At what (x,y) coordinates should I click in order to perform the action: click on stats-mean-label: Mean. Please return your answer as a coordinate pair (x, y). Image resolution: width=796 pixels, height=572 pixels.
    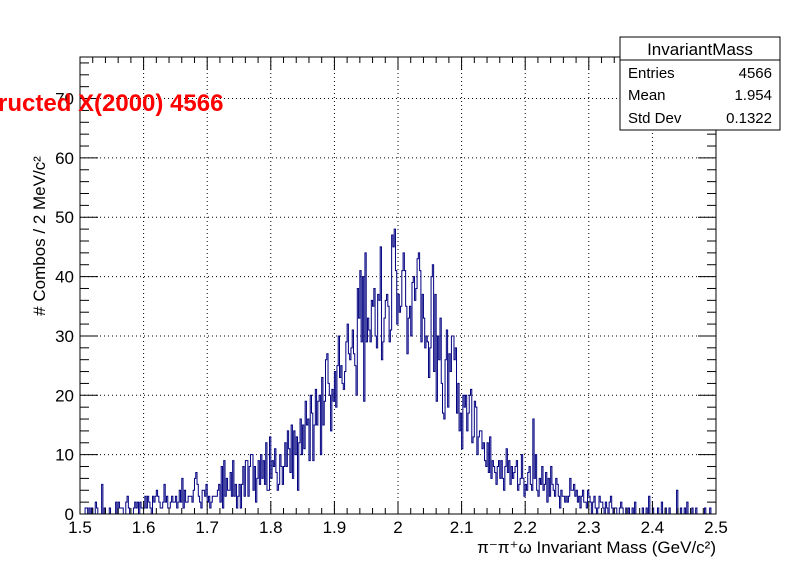
    Looking at the image, I should click on (647, 95).